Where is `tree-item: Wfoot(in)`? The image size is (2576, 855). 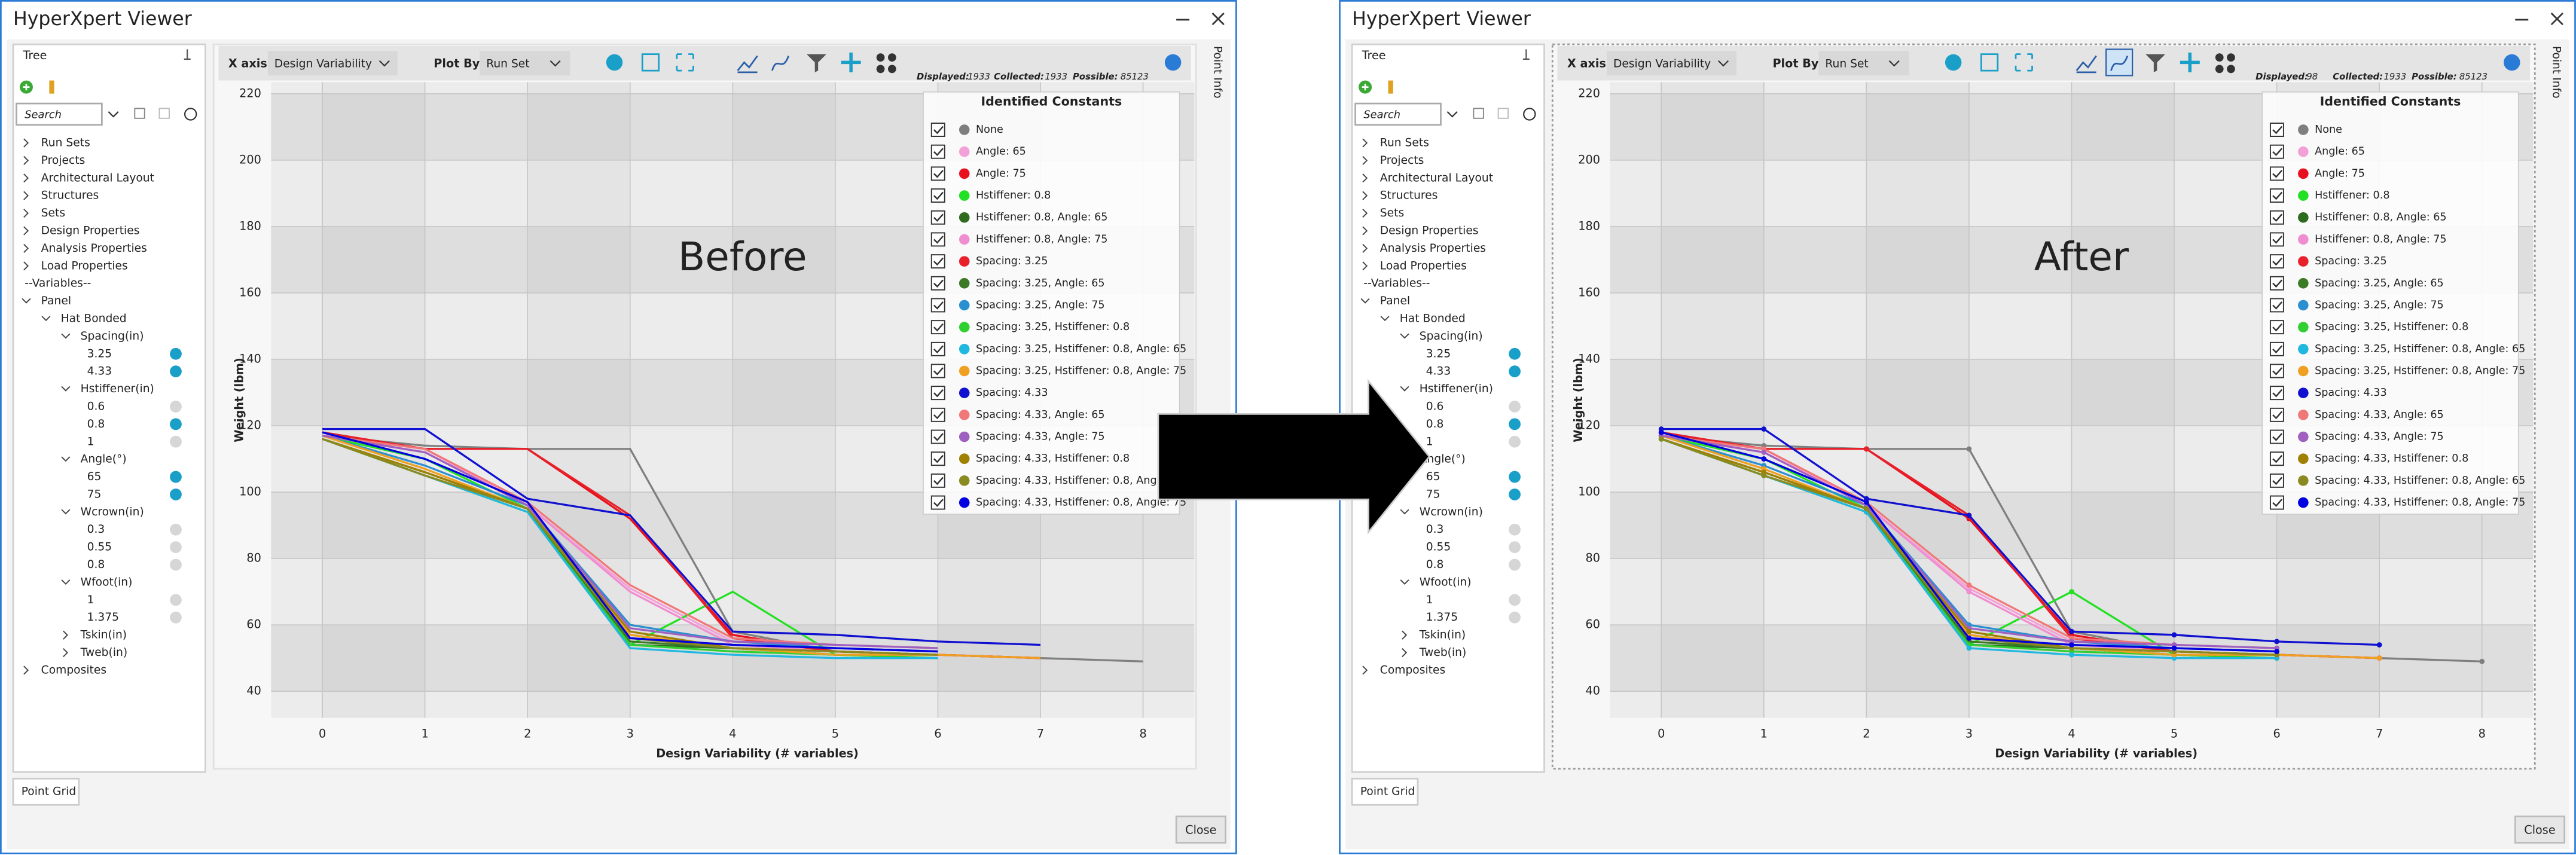 tree-item: Wfoot(in) is located at coordinates (1446, 582).